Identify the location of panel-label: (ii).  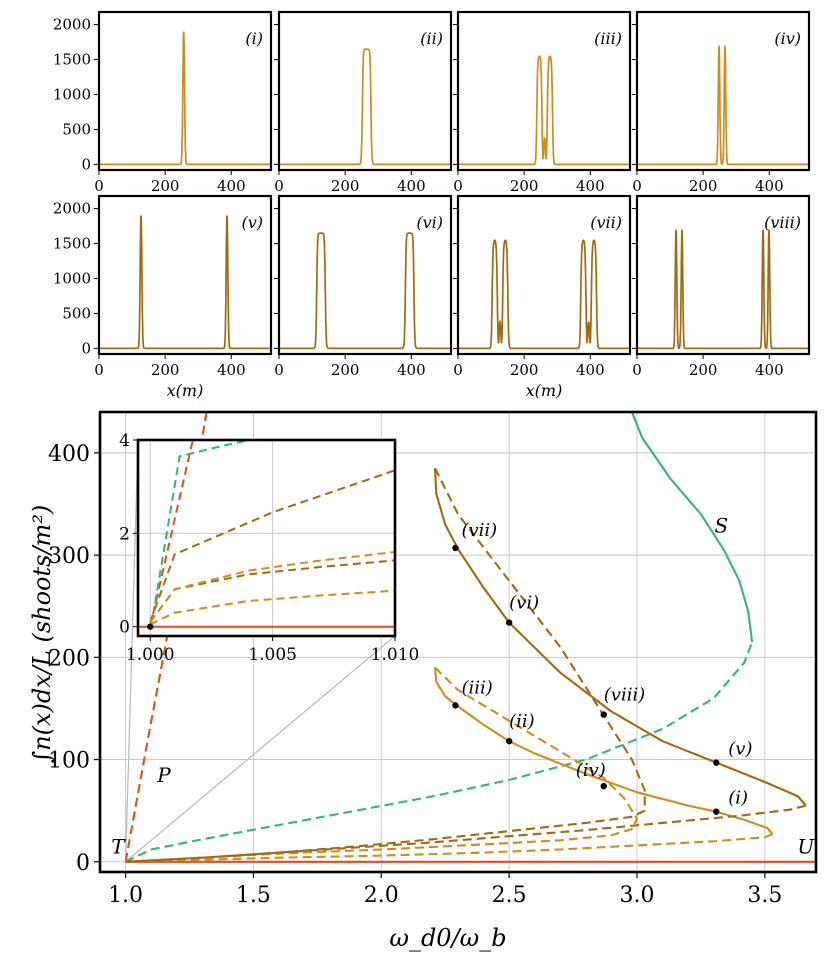
(431, 38).